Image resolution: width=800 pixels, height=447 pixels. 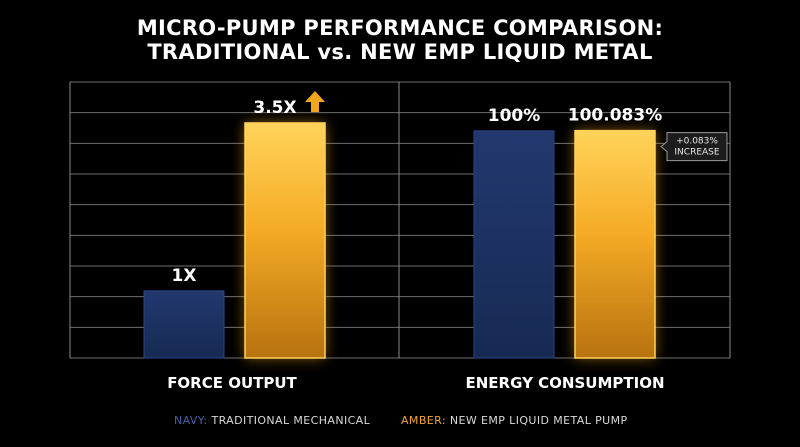 I want to click on increase-callout: +0.083%INCREASE, so click(x=694, y=147).